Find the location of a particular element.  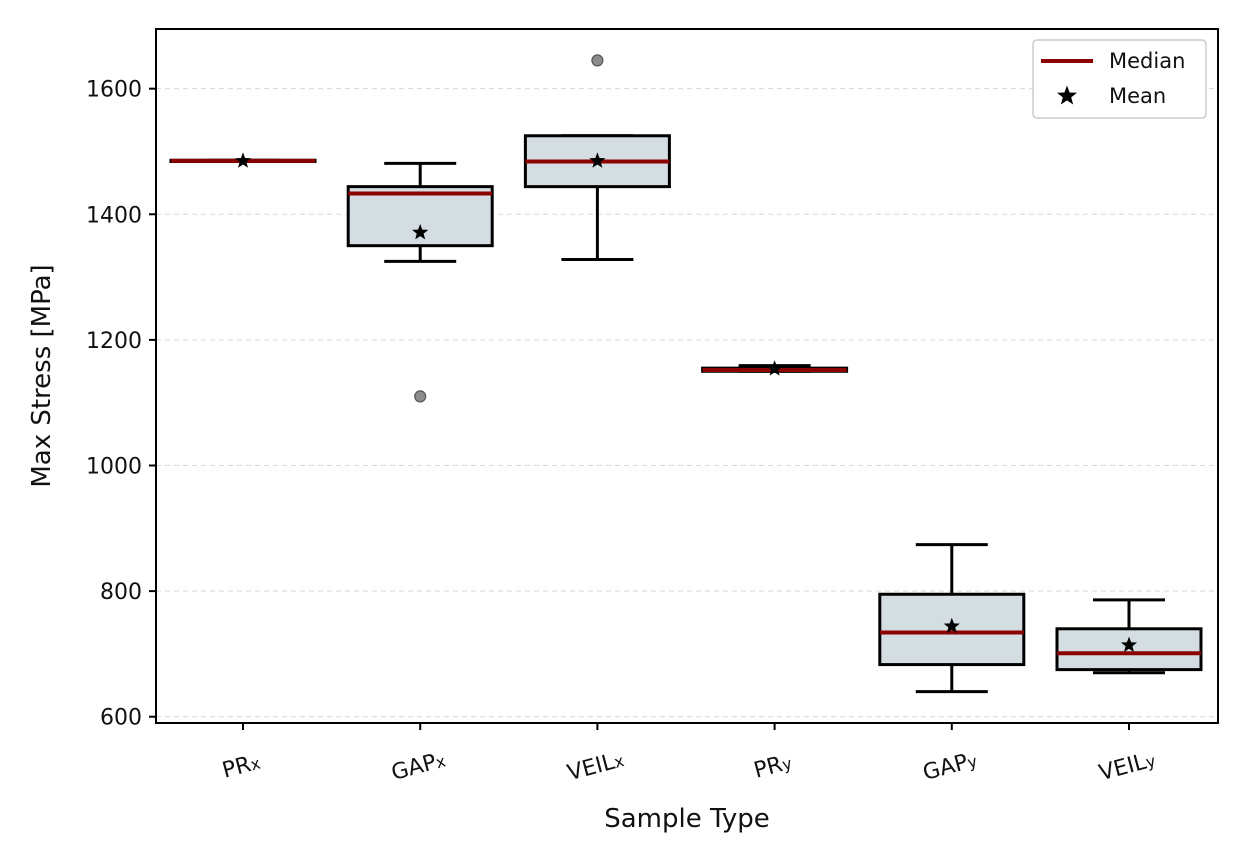

y-tick-label: 1600 is located at coordinates (114, 90).